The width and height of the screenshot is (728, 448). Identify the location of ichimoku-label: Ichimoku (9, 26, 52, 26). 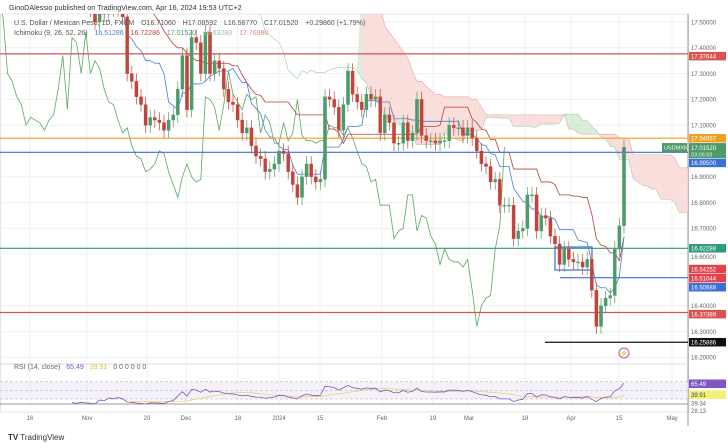
(51, 33).